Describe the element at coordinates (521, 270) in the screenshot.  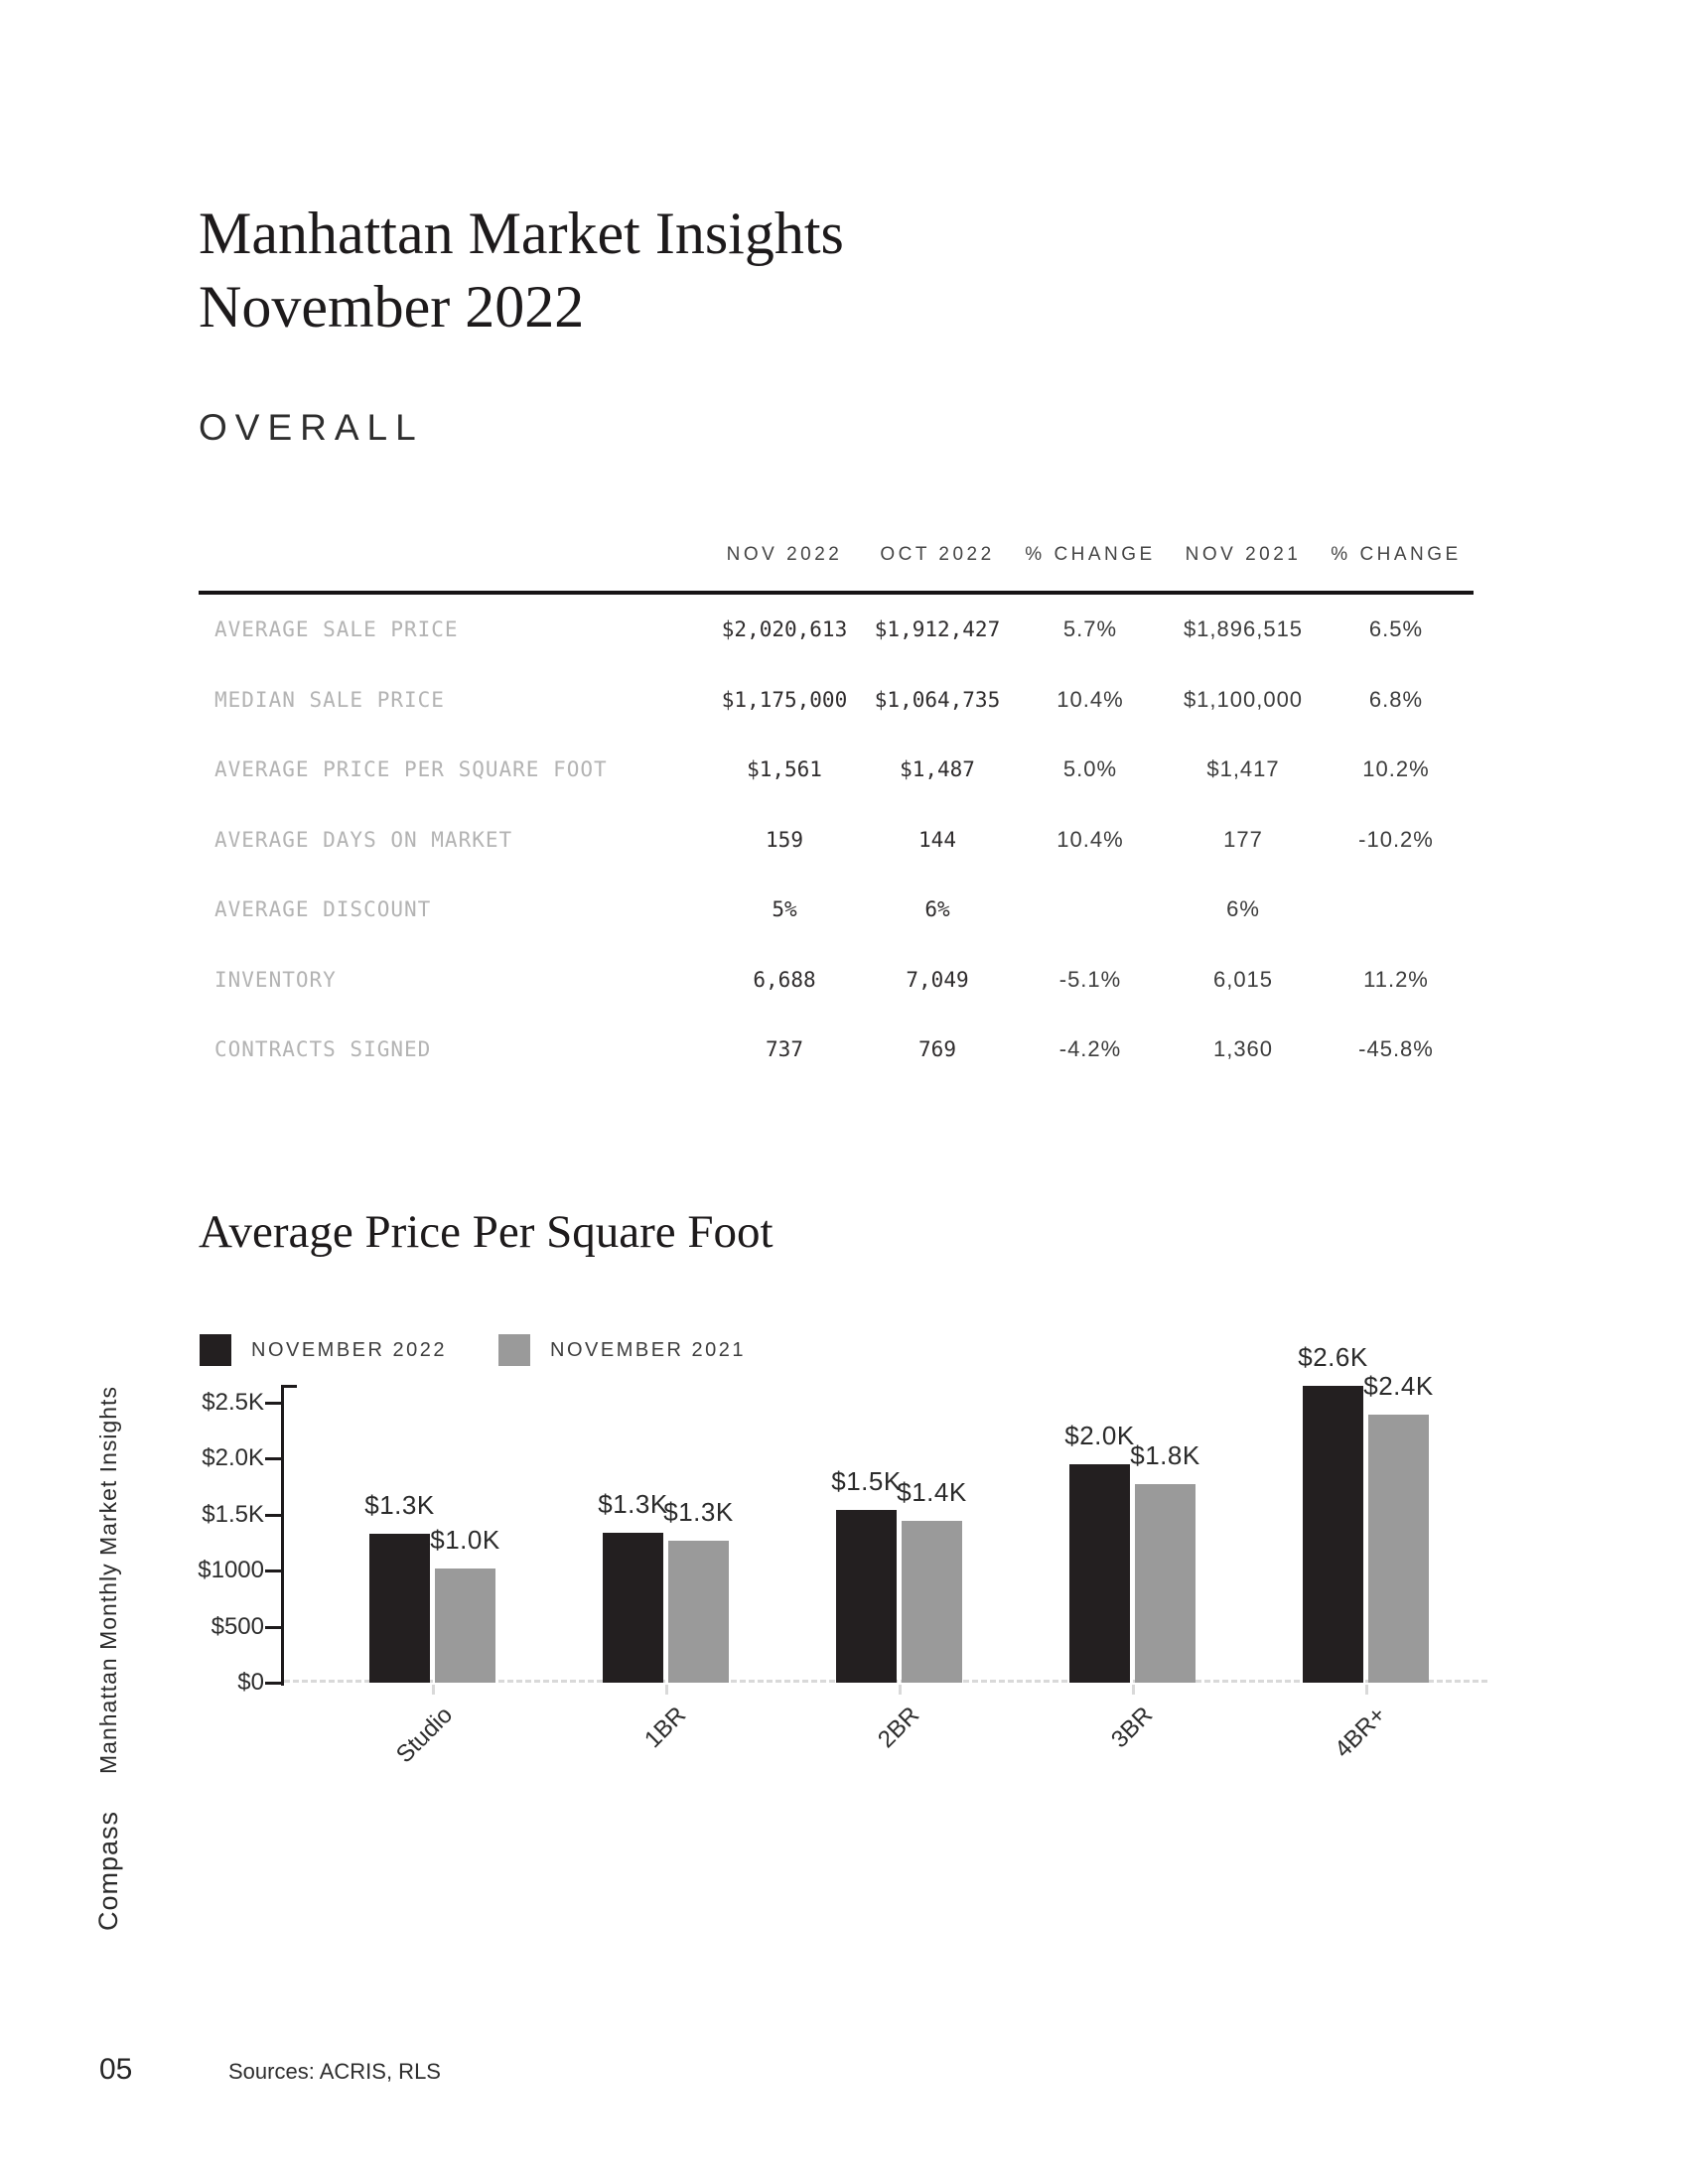
I see `page-title: Manhattan Market Insights November 2022` at that location.